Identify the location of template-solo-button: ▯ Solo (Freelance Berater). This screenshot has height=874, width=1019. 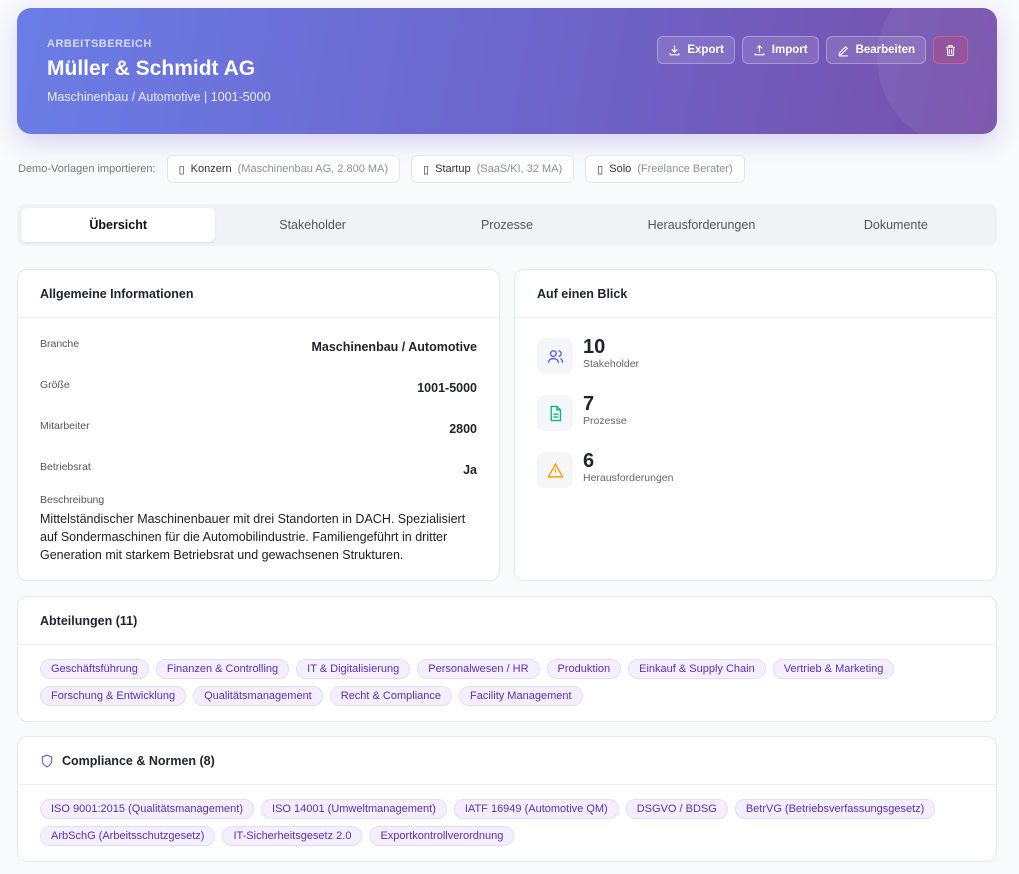
(665, 169).